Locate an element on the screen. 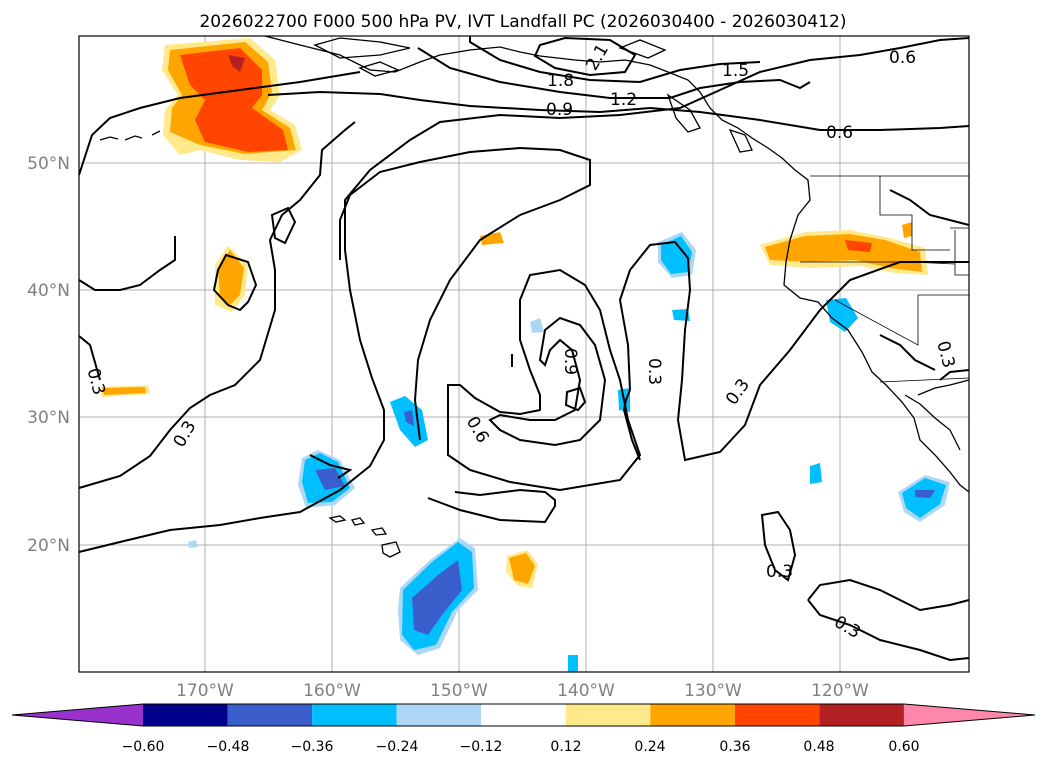  colorbar-outline is located at coordinates (523, 715).